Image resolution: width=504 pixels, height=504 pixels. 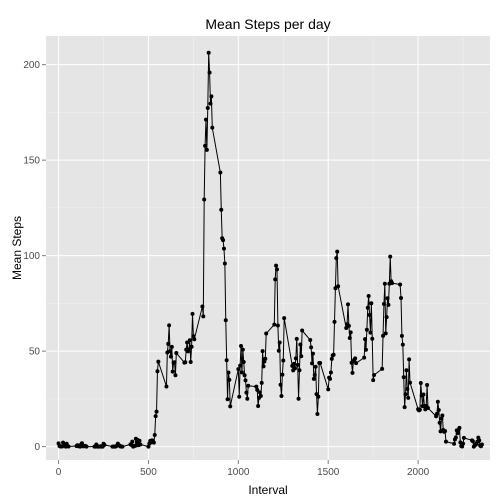 What do you see at coordinates (418, 472) in the screenshot?
I see `x-tick-label: 2000` at bounding box center [418, 472].